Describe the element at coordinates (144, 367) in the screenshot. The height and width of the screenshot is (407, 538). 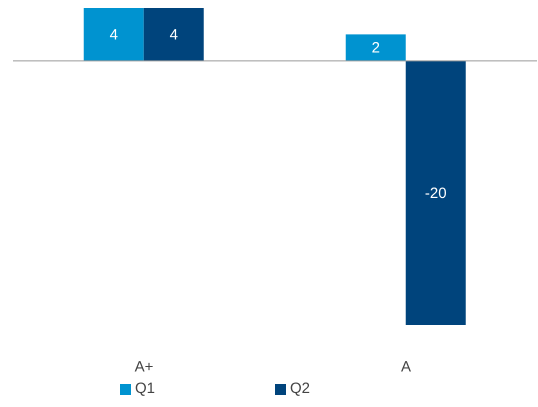
I see `x-tick-label: A+` at that location.